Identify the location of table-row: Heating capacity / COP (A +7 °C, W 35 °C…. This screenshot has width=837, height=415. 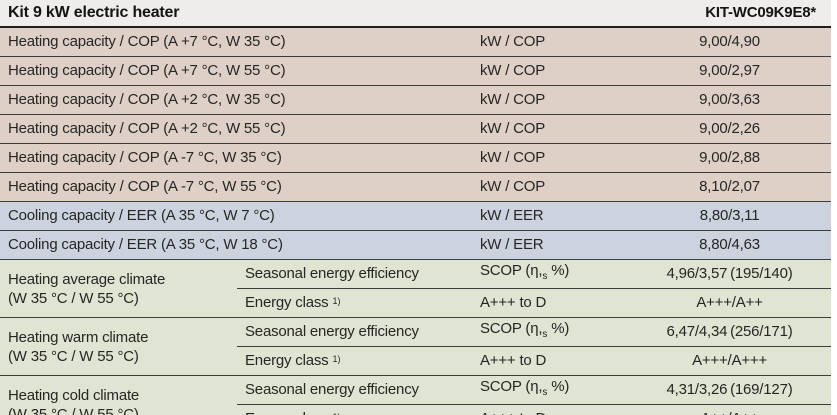
(416, 42).